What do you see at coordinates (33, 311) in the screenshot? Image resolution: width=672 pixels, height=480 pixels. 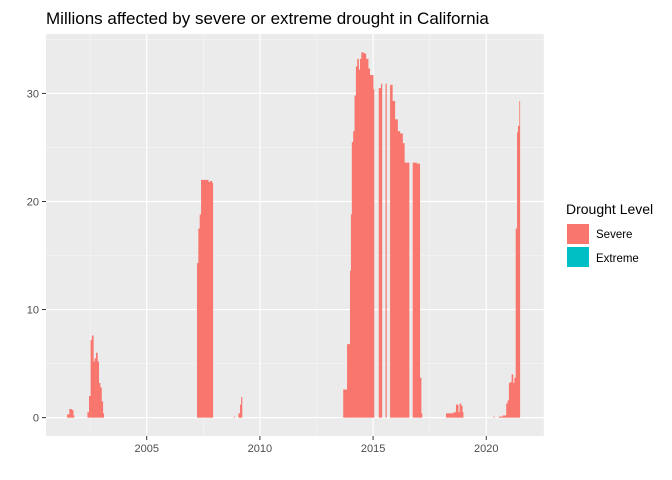 I see `y-tick-label: 10` at bounding box center [33, 311].